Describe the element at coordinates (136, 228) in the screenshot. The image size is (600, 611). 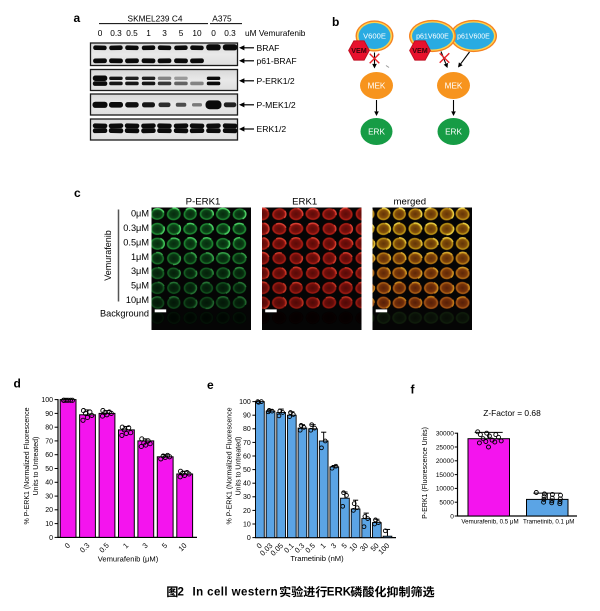
I see `svg-text: 0.3μM` at that location.